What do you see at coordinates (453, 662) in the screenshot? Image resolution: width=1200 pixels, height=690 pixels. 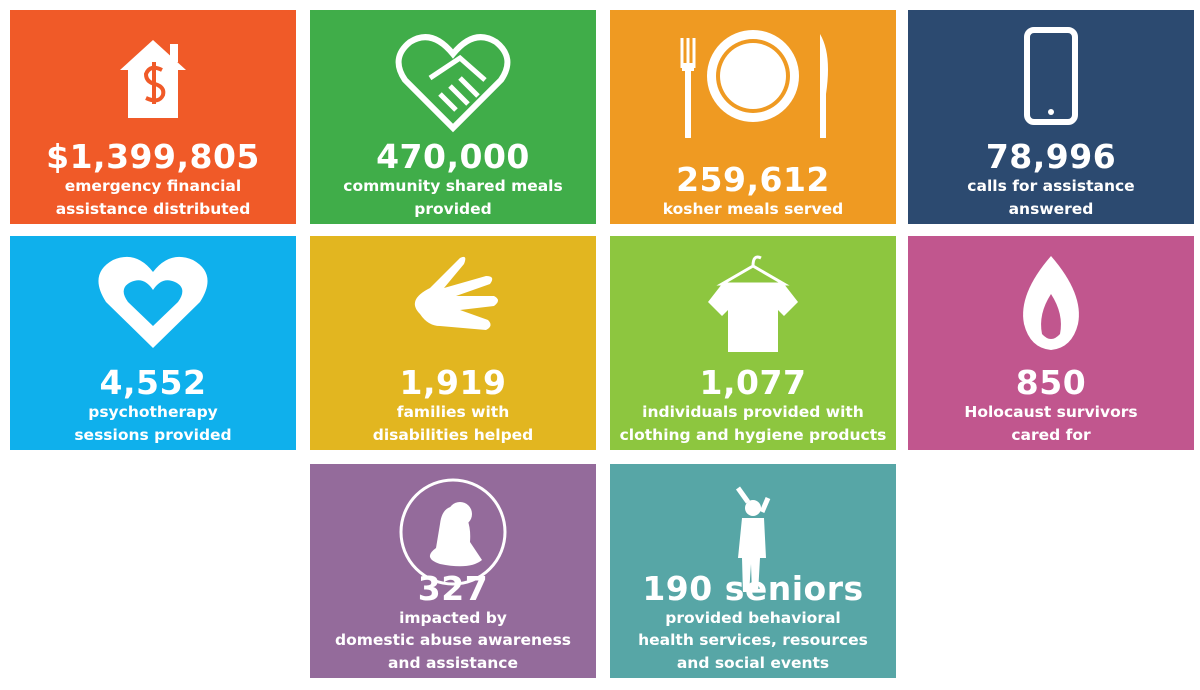 I see `stat-description: and assistance` at bounding box center [453, 662].